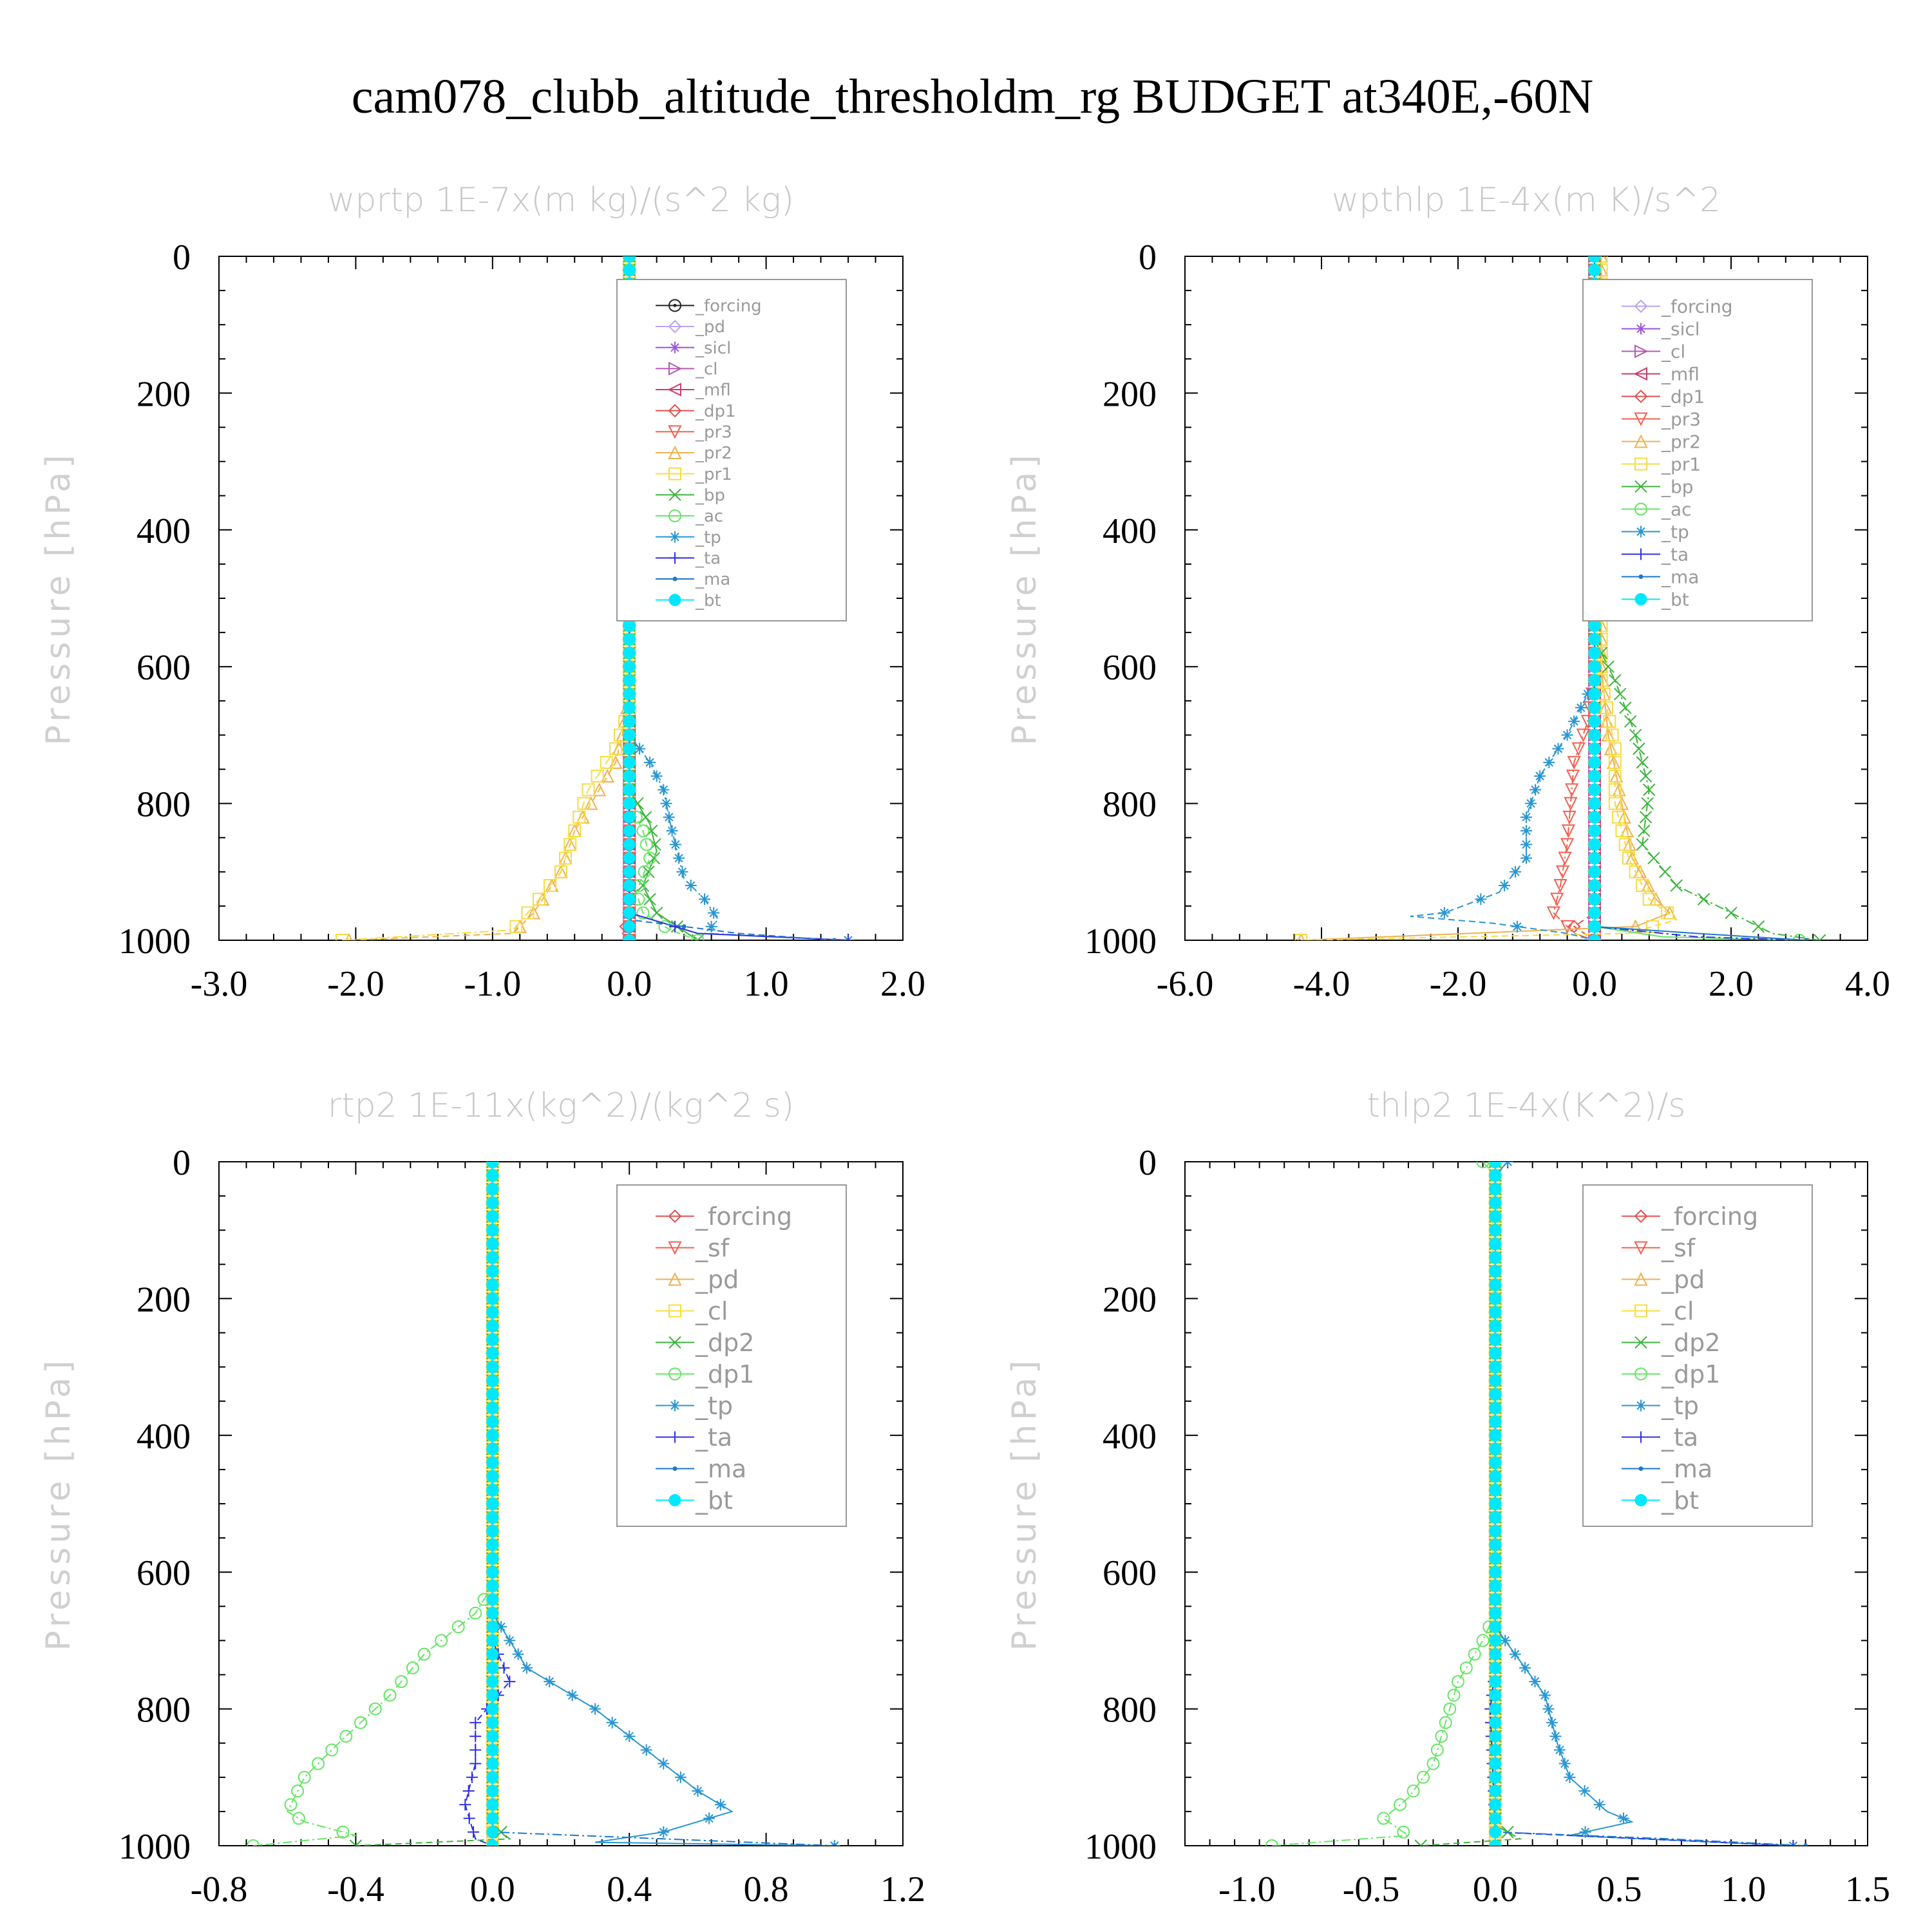  What do you see at coordinates (1661, 1500) in the screenshot?
I see `legend-item-bt: _bt` at bounding box center [1661, 1500].